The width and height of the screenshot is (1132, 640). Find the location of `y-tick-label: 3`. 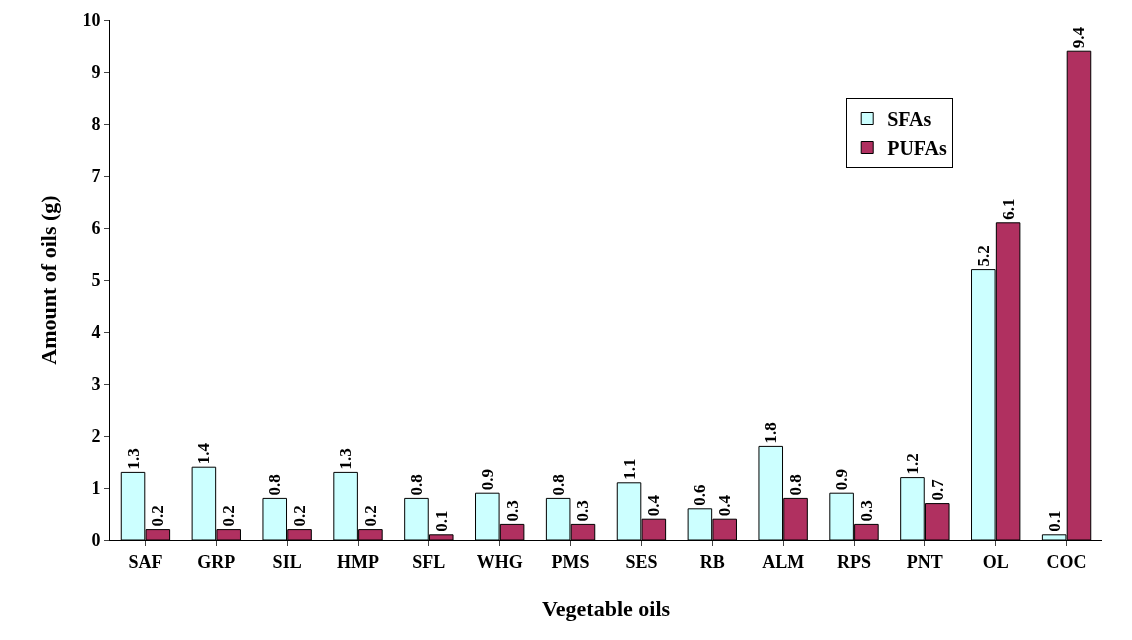

y-tick-label: 3 is located at coordinates (96, 384).